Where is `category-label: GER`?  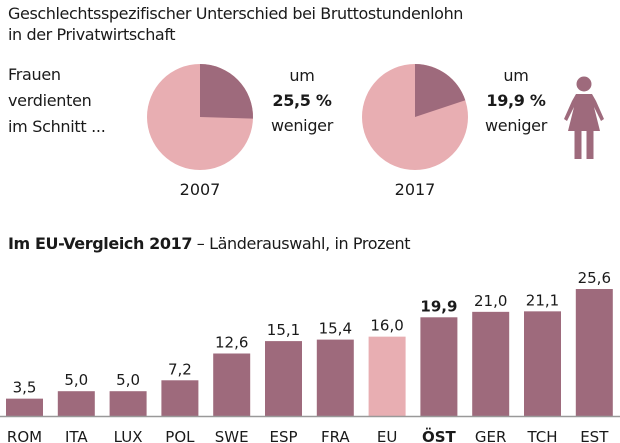 category-label: GER is located at coordinates (491, 435).